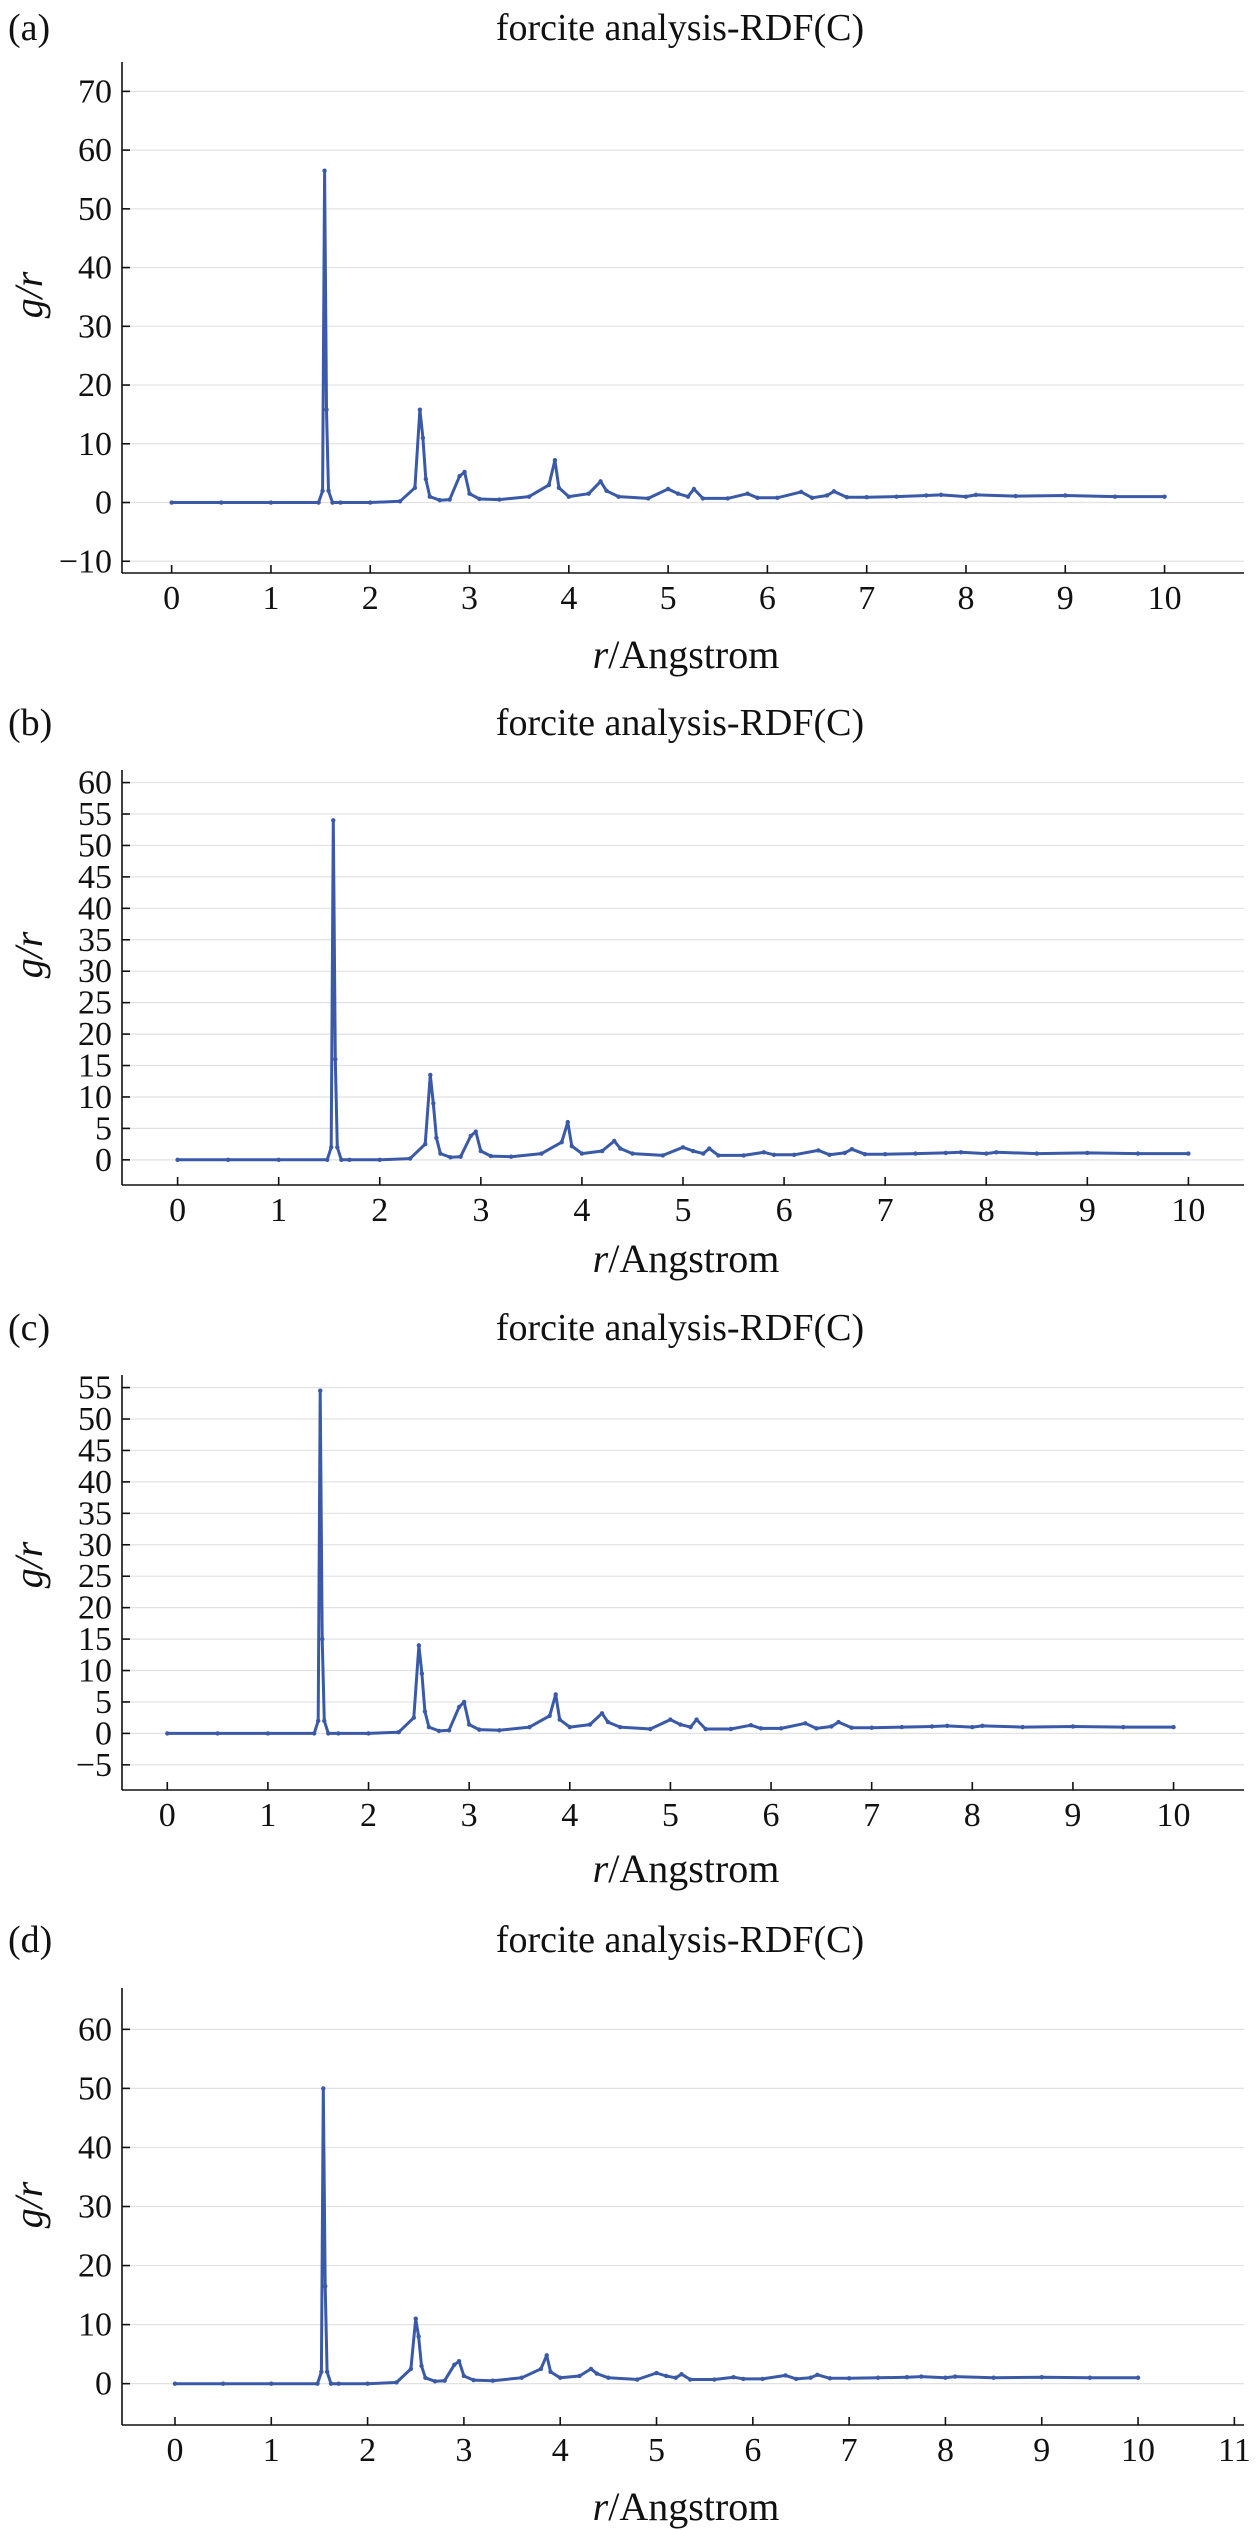 The height and width of the screenshot is (2530, 1259). Describe the element at coordinates (767, 598) in the screenshot. I see `x-tick-label: 6` at that location.